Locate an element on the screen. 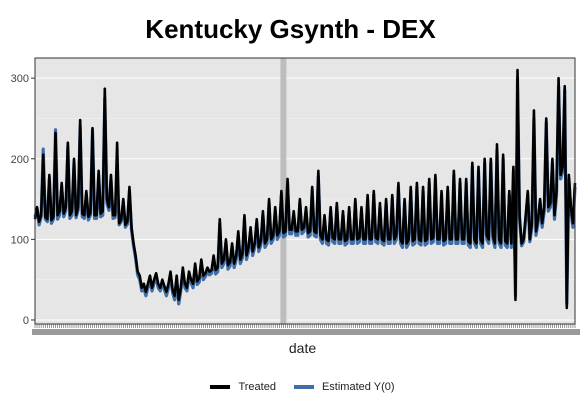  treatment-start-line is located at coordinates (283, 191).